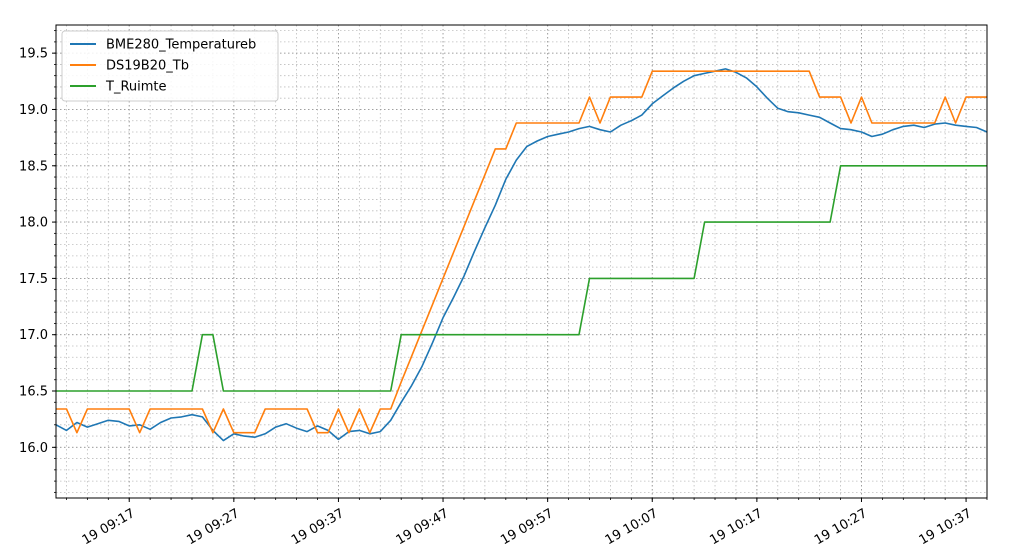  Describe the element at coordinates (33, 448) in the screenshot. I see `y-tick-label: 16.0` at that location.